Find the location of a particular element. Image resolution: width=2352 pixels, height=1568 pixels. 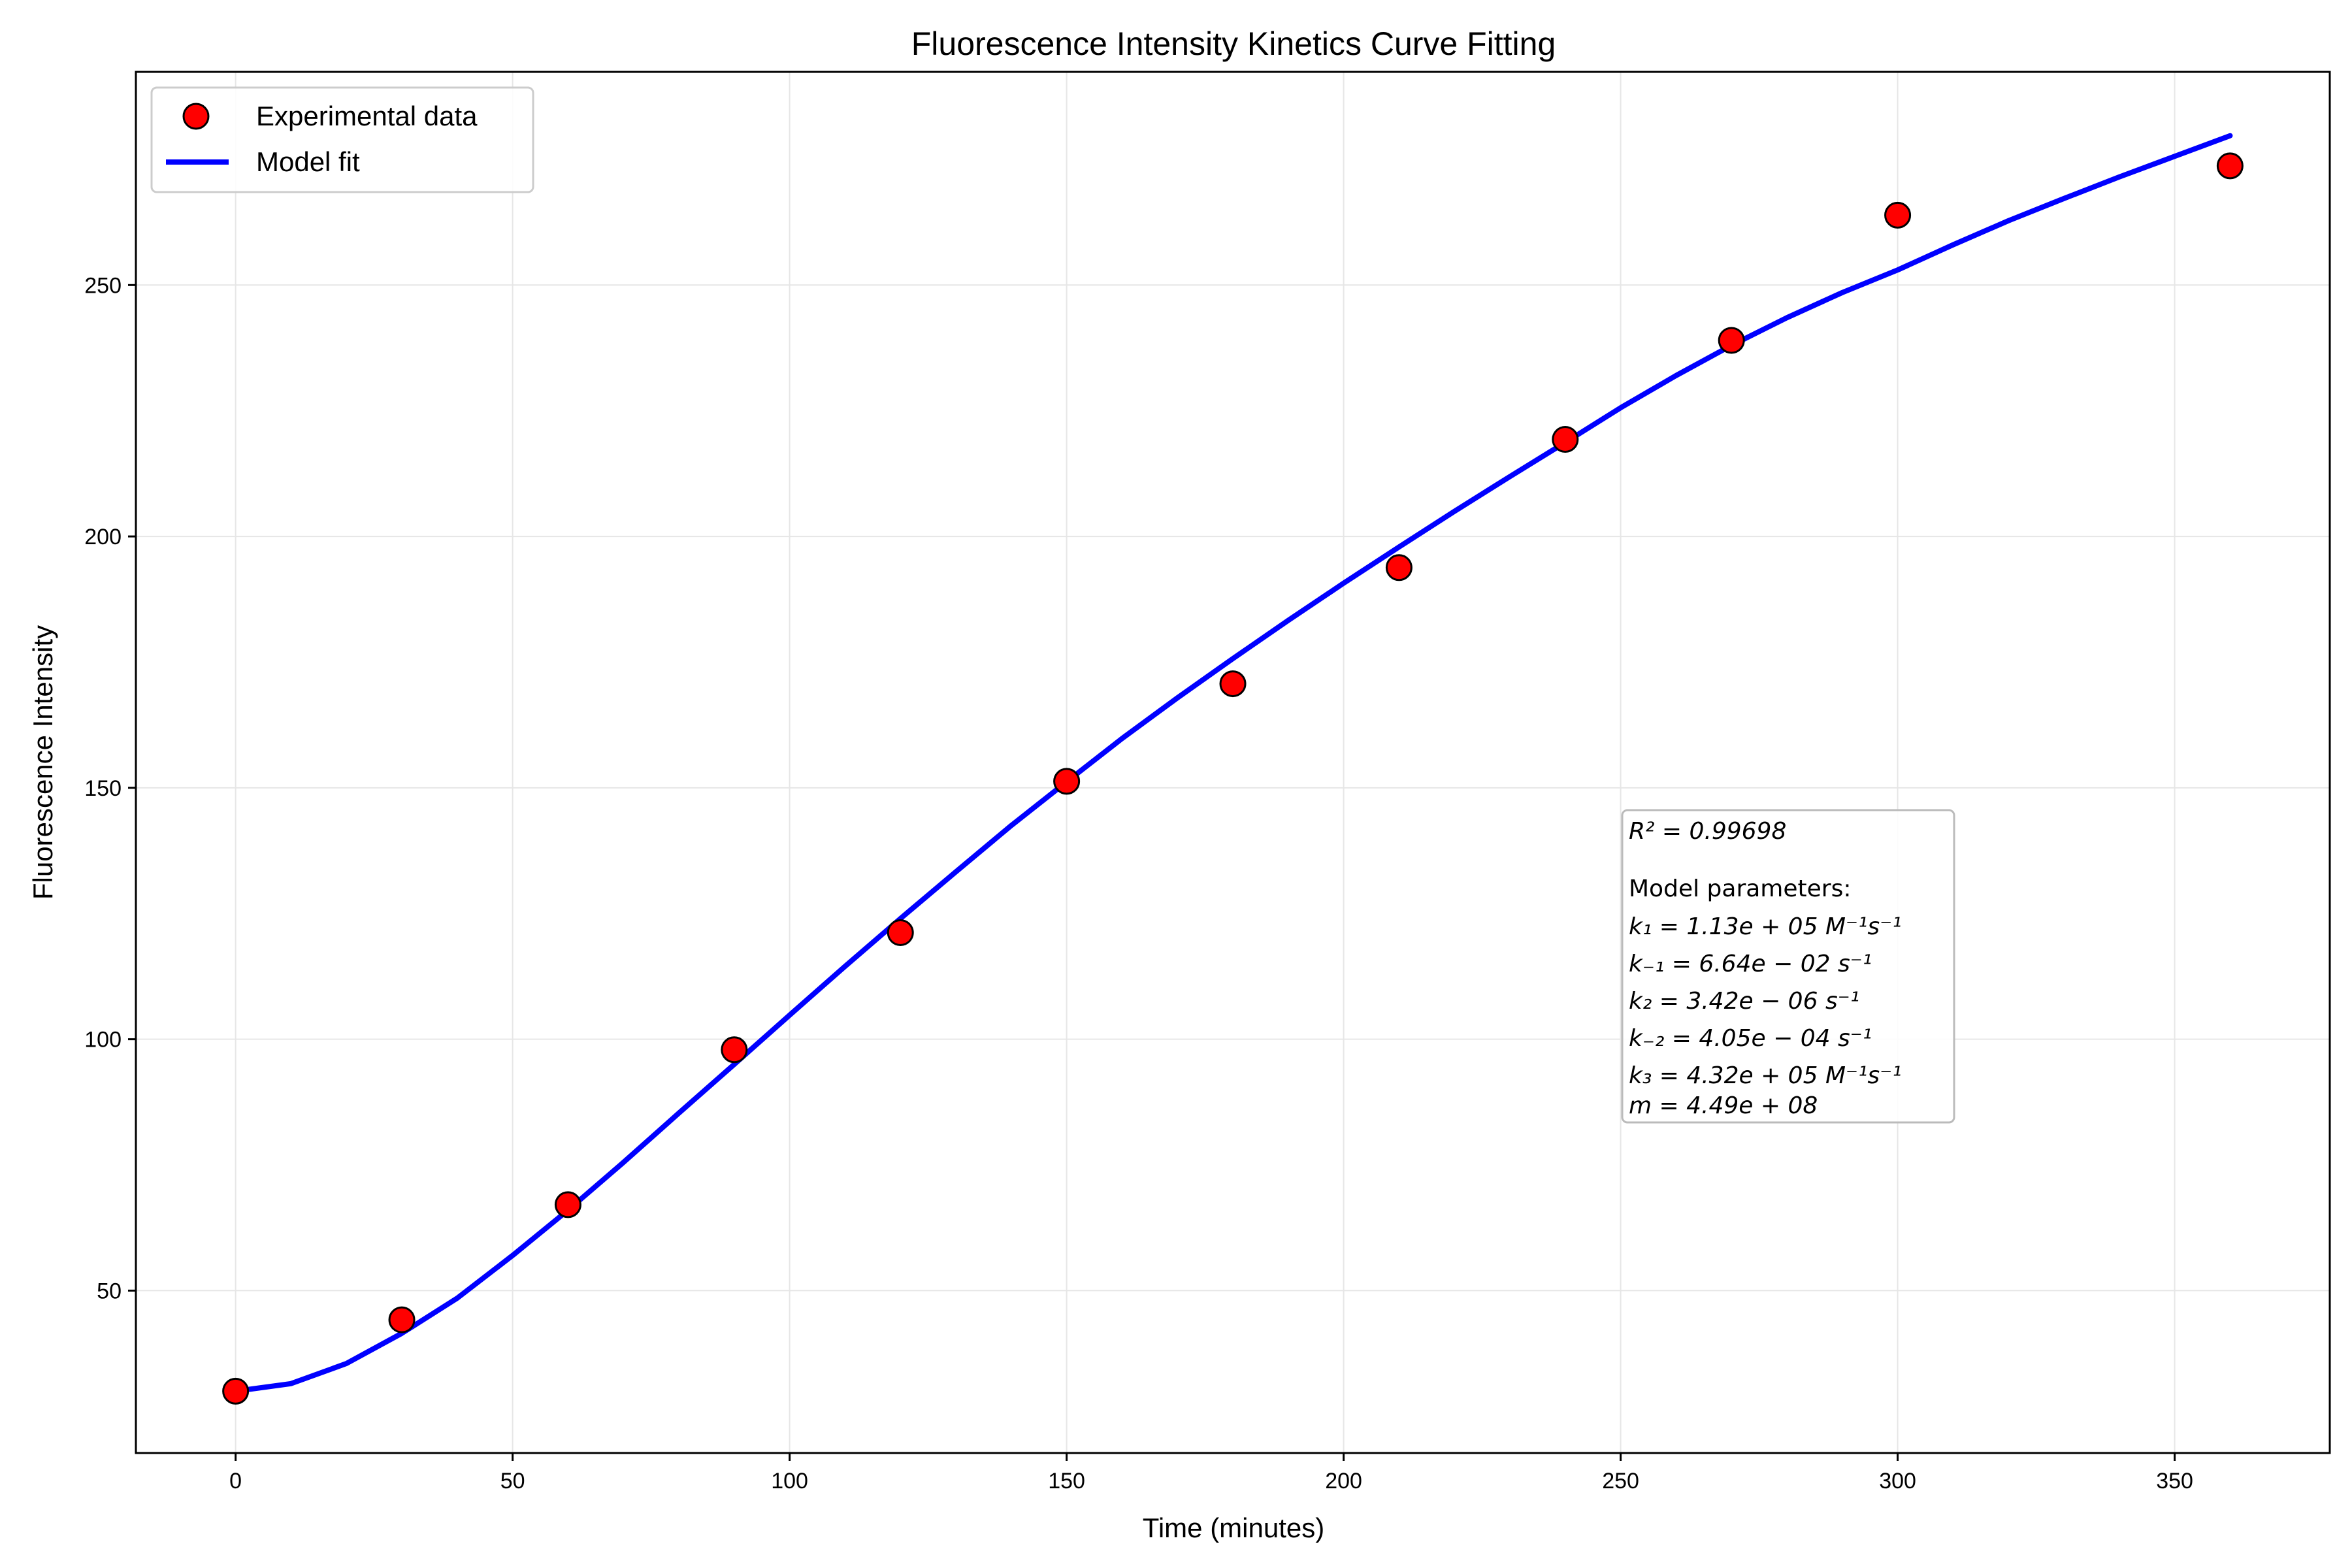

y-tick-label: 150 is located at coordinates (103, 788).